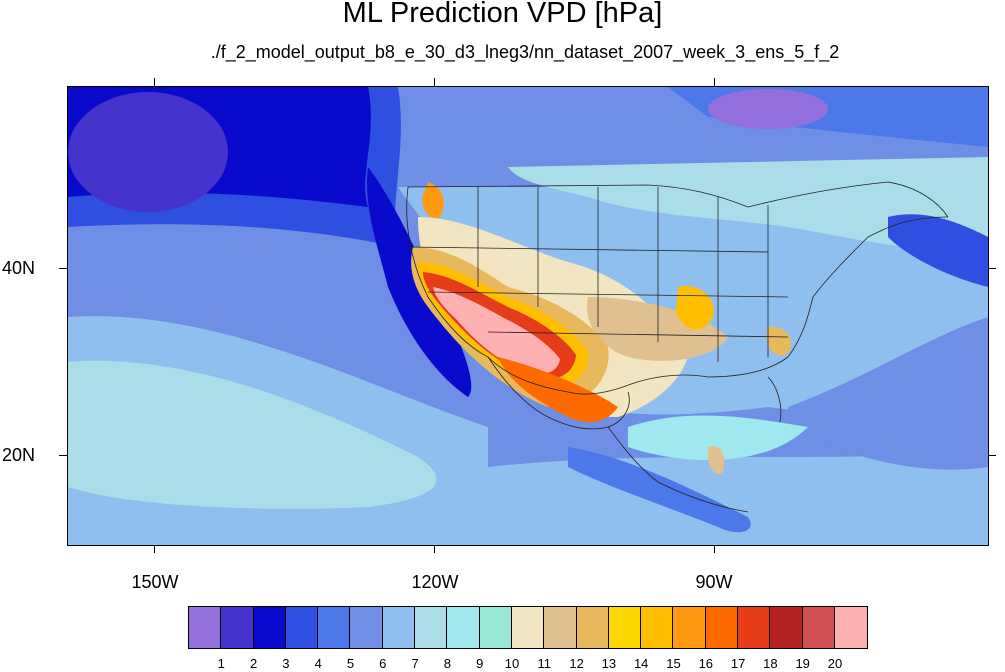 The width and height of the screenshot is (1005, 672). Describe the element at coordinates (641, 663) in the screenshot. I see `colorbar-label: 14` at that location.